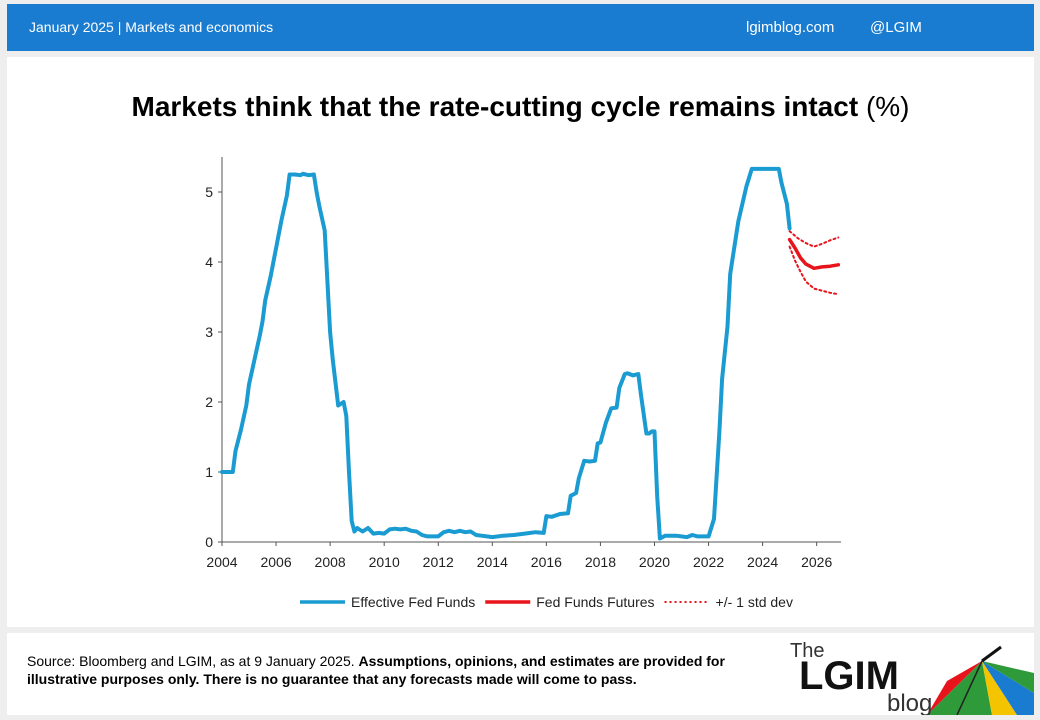  Describe the element at coordinates (980, 680) in the screenshot. I see `umbrella-icon` at that location.